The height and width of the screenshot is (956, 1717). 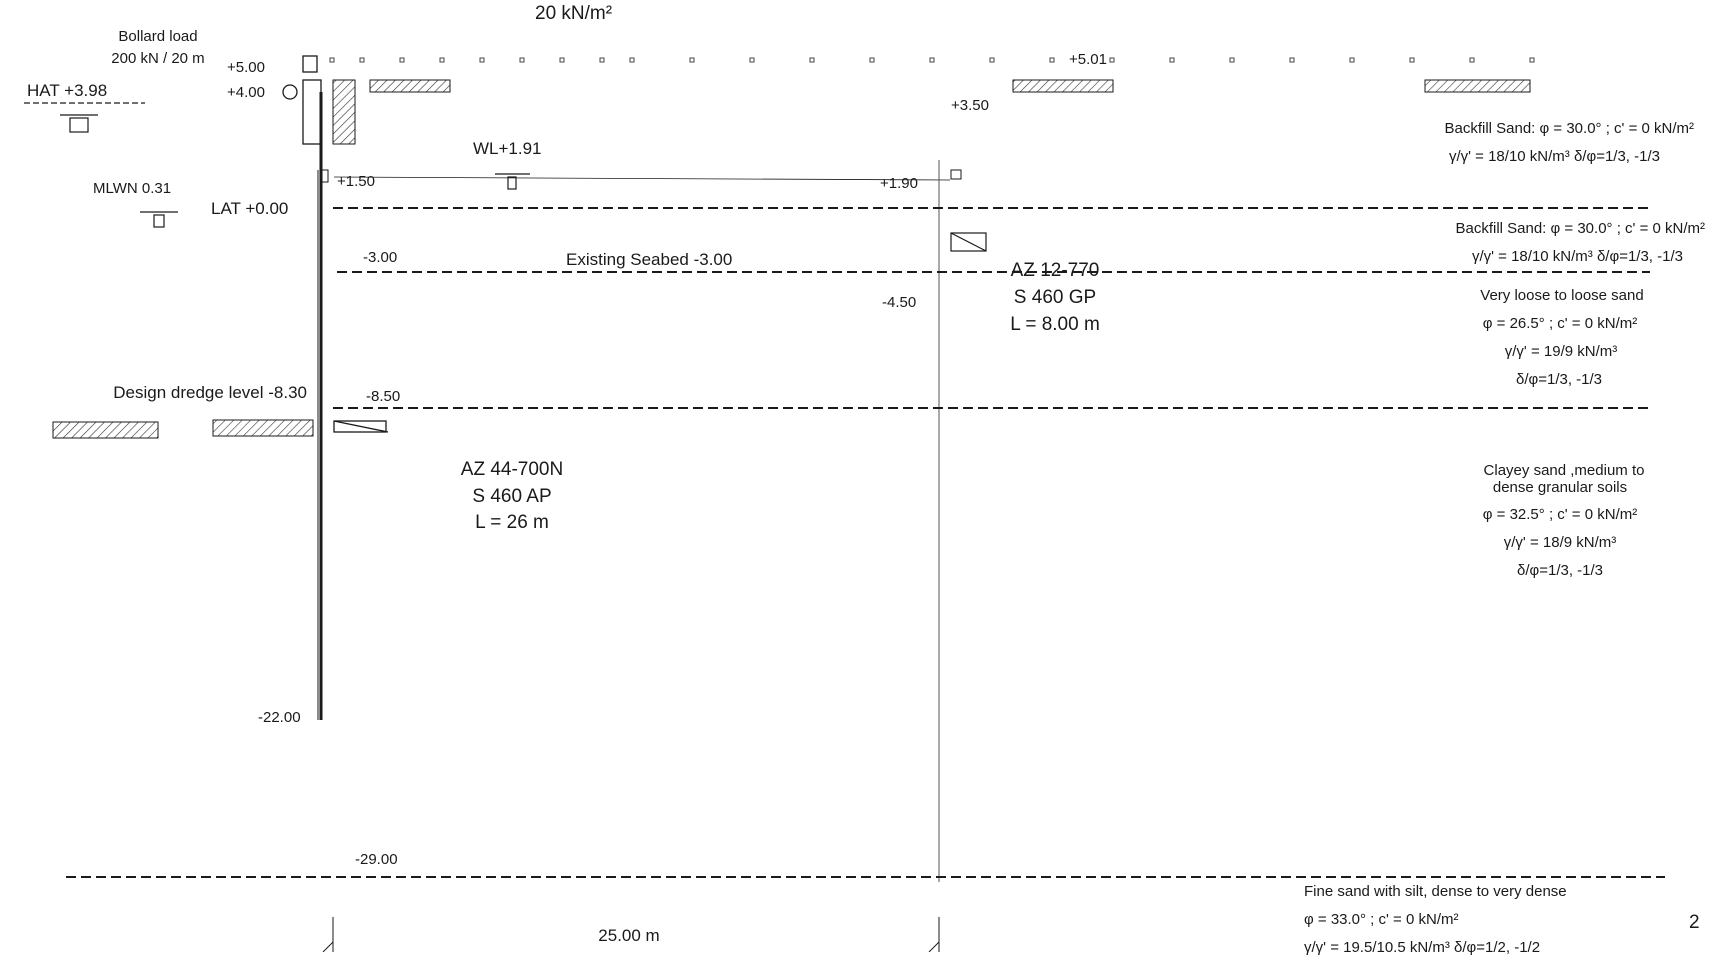 What do you see at coordinates (105, 430) in the screenshot?
I see `dredge-hatch-left` at bounding box center [105, 430].